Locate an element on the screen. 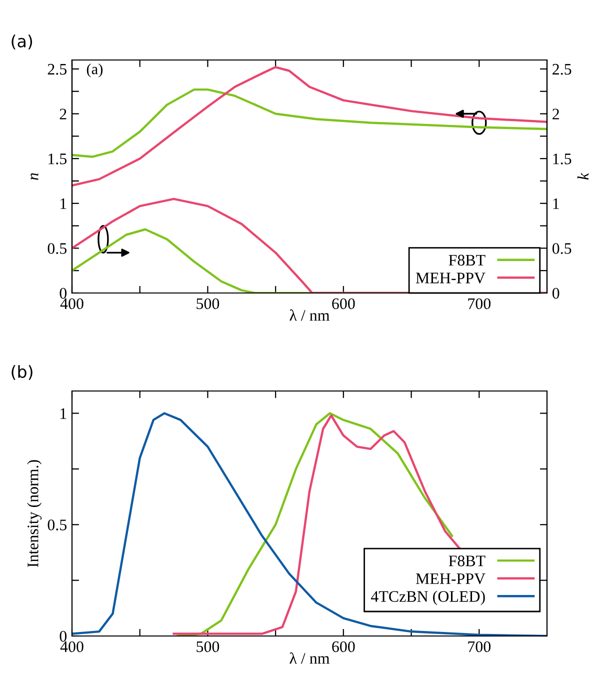  line-series is located at coordinates (309, 123).